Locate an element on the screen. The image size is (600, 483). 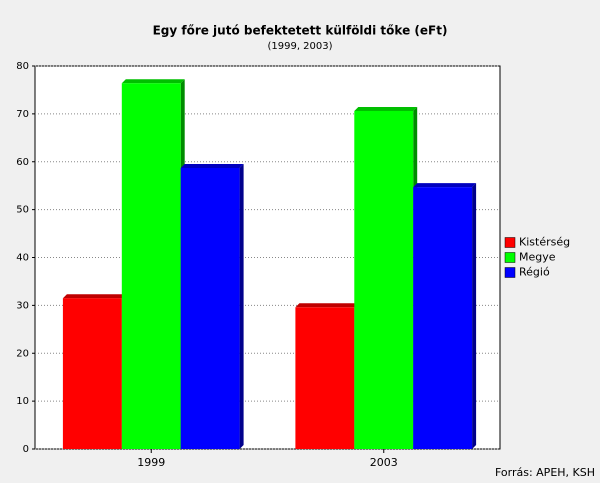
y-tick-label: 40 is located at coordinates (22, 258).